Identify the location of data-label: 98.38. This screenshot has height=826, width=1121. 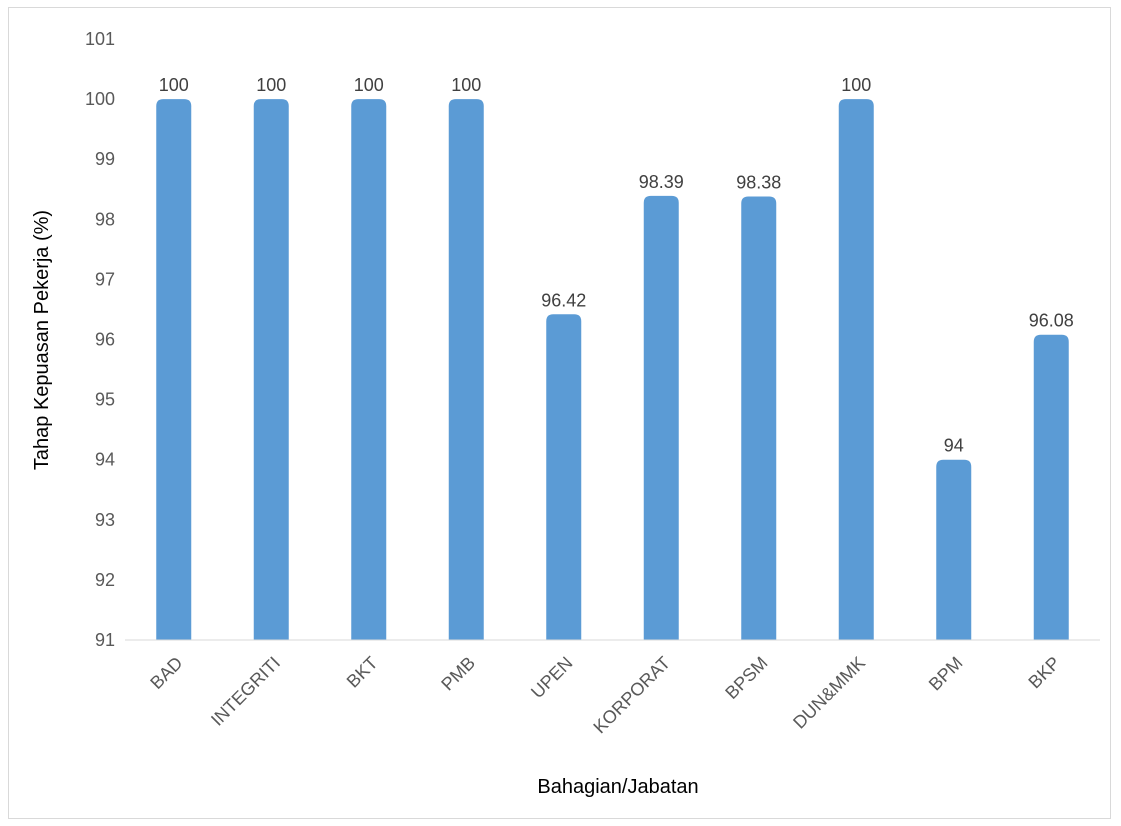
(758, 182).